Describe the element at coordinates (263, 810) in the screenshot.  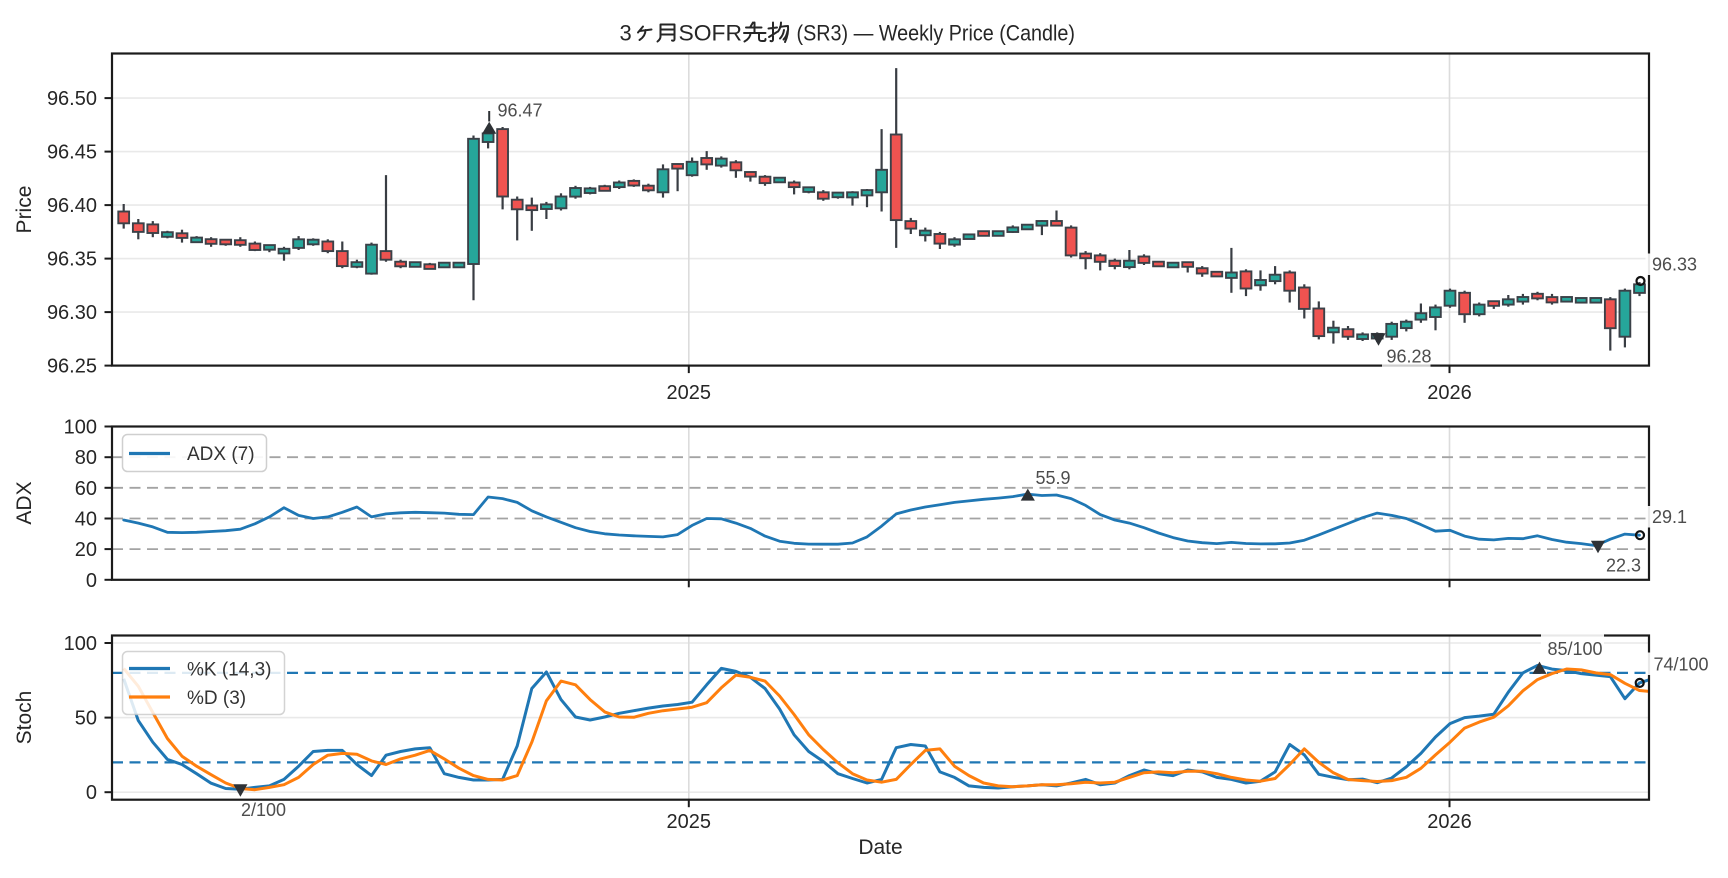
I see `svg-text: 2/100` at that location.